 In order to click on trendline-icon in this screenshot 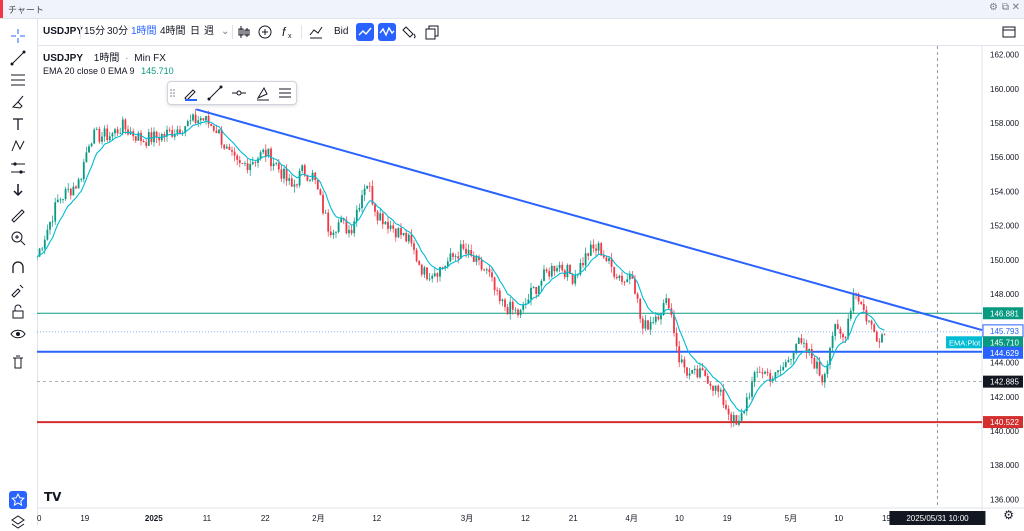, I will do `click(18, 58)`.